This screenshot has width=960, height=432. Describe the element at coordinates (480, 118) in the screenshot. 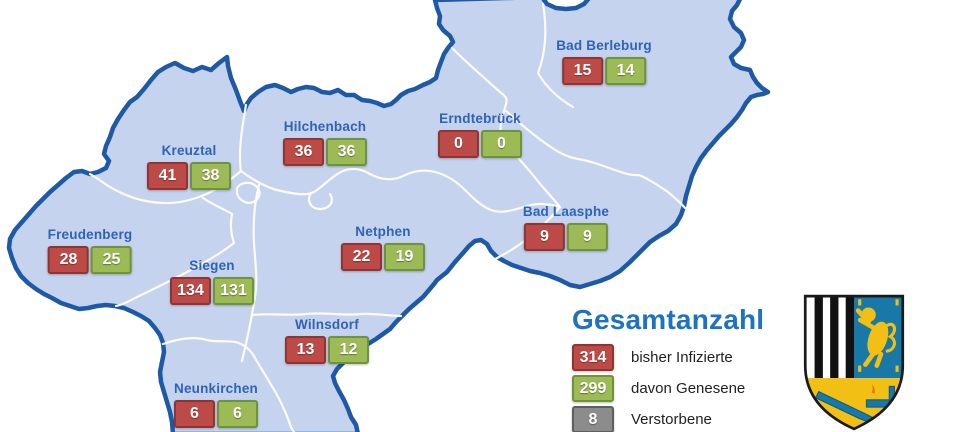

I see `municipality-label: Erndtebrück` at that location.